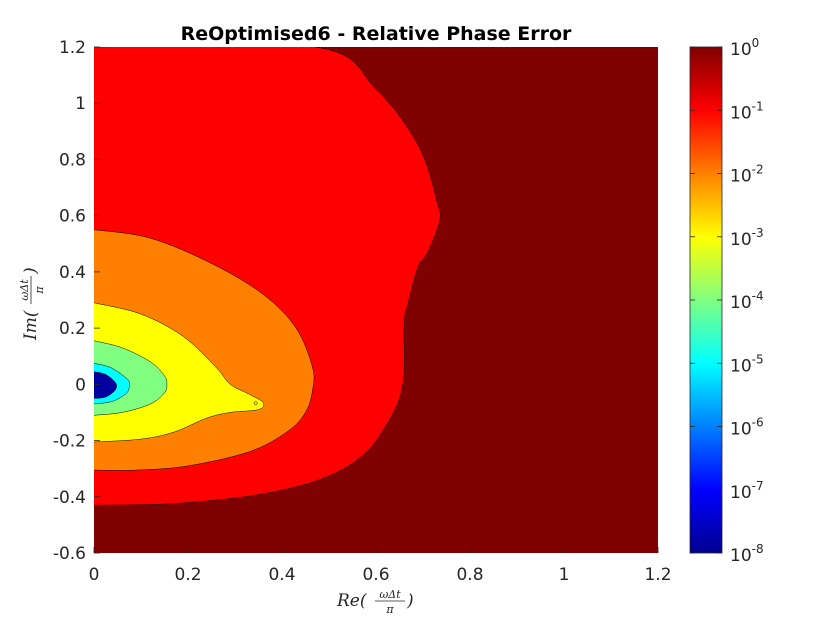 This screenshot has width=830, height=624. What do you see at coordinates (255, 403) in the screenshot?
I see `contour-island` at bounding box center [255, 403].